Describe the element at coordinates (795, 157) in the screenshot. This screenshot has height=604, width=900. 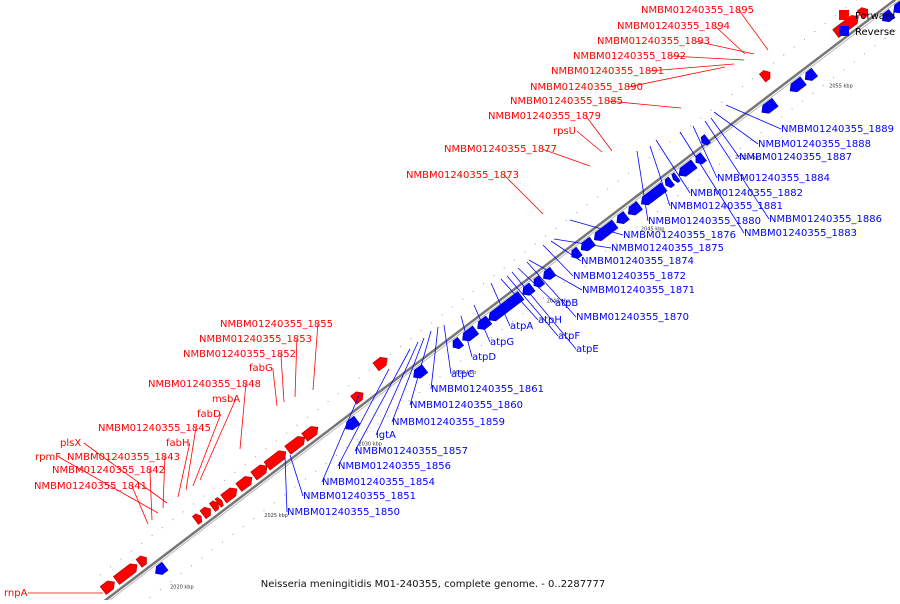
I see `reverse-gene-label: NMBM01240355_1887` at that location.